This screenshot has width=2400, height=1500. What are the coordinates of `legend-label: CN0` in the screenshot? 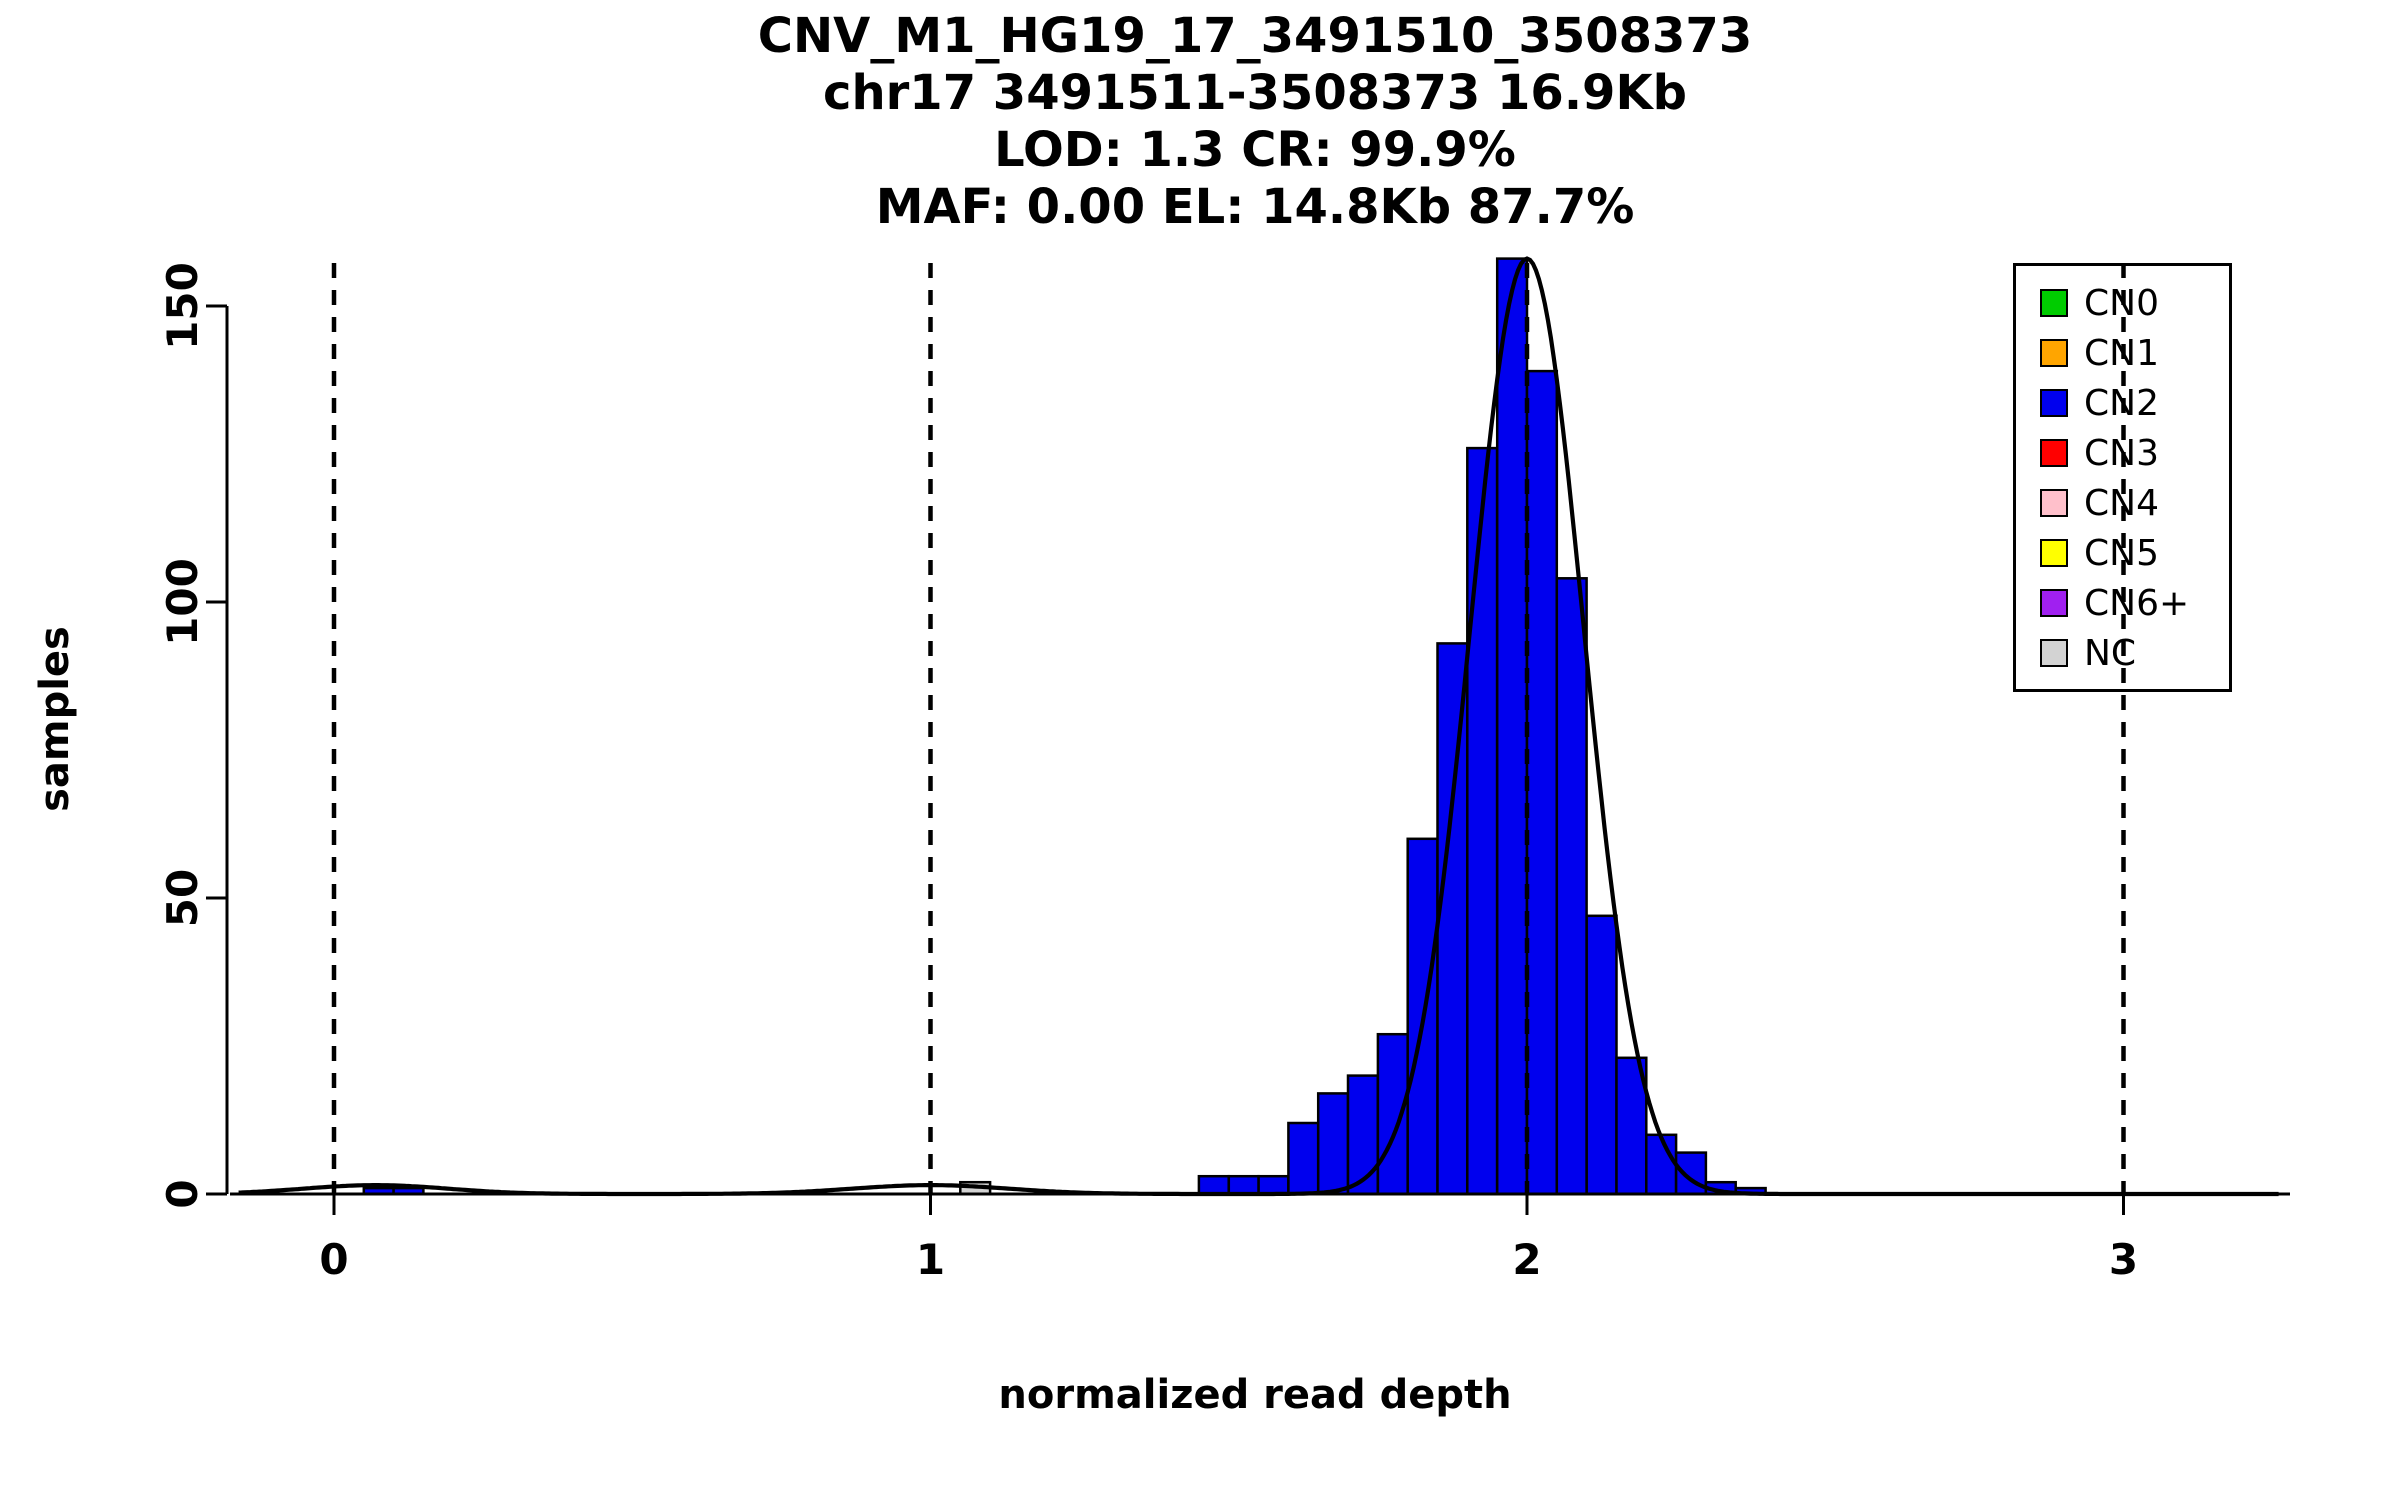 It's located at (2121, 303).